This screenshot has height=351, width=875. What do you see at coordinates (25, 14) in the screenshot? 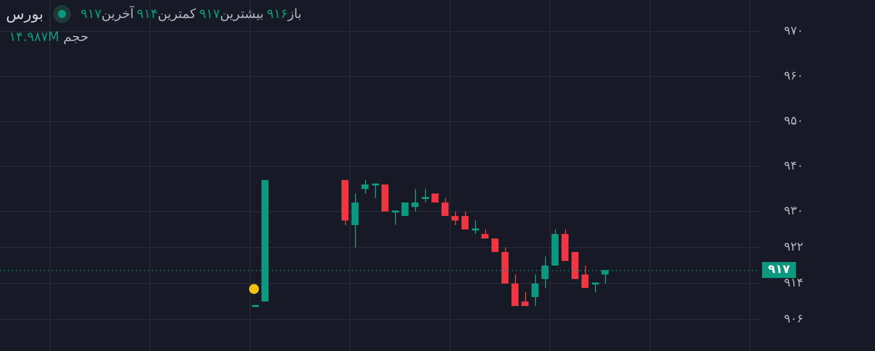
I see `chart-title: بورس` at bounding box center [25, 14].